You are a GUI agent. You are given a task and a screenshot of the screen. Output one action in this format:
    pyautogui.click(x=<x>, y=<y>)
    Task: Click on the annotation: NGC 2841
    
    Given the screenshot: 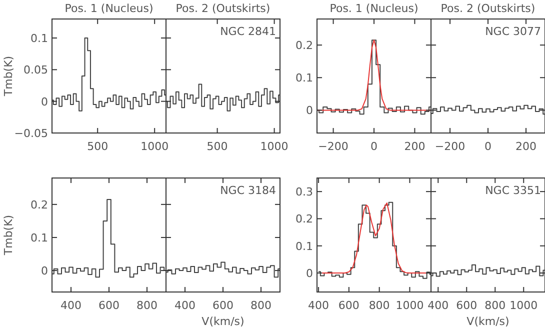 What is the action you would take?
    pyautogui.click(x=248, y=31)
    